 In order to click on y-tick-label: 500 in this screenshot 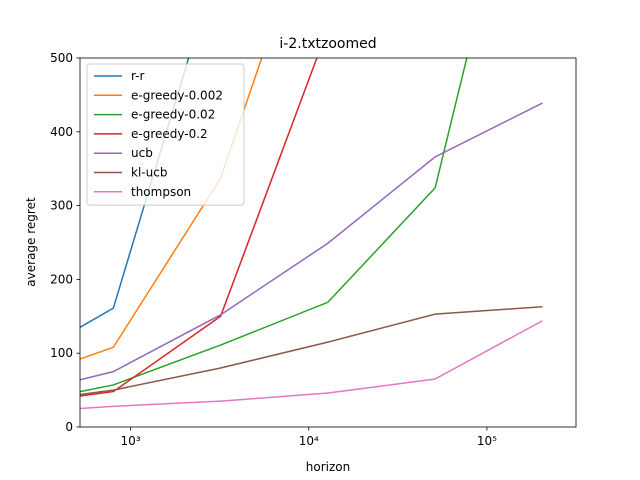, I will do `click(61, 58)`.